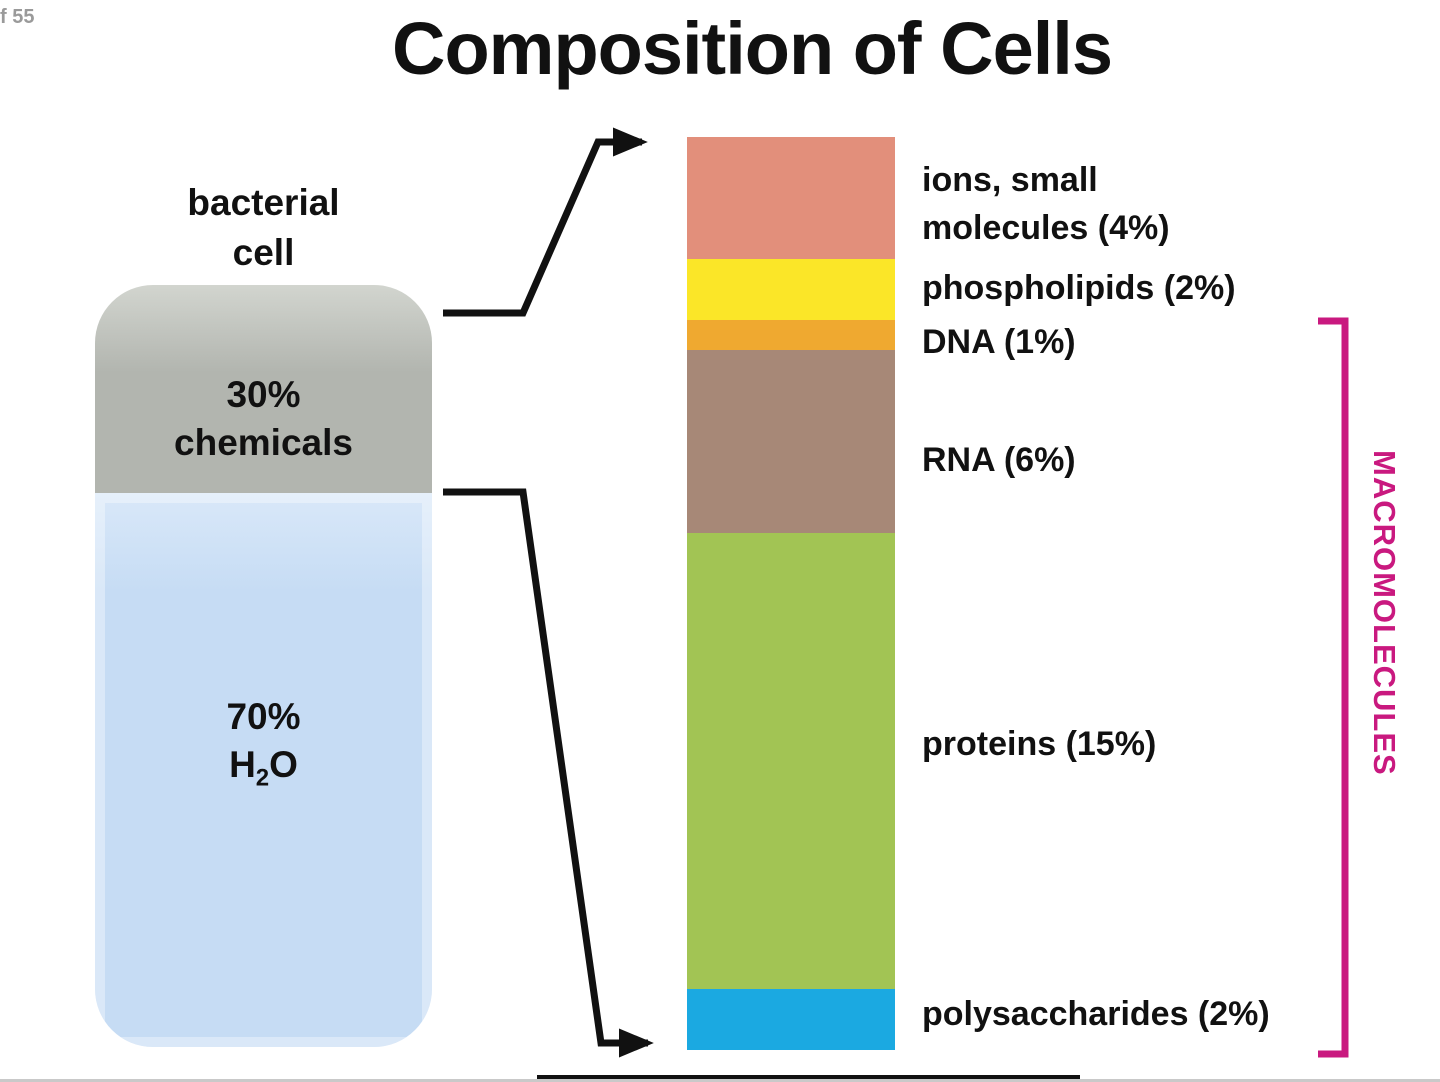  What do you see at coordinates (548, 773) in the screenshot?
I see `arrow-cell-to-bar-bottom` at bounding box center [548, 773].